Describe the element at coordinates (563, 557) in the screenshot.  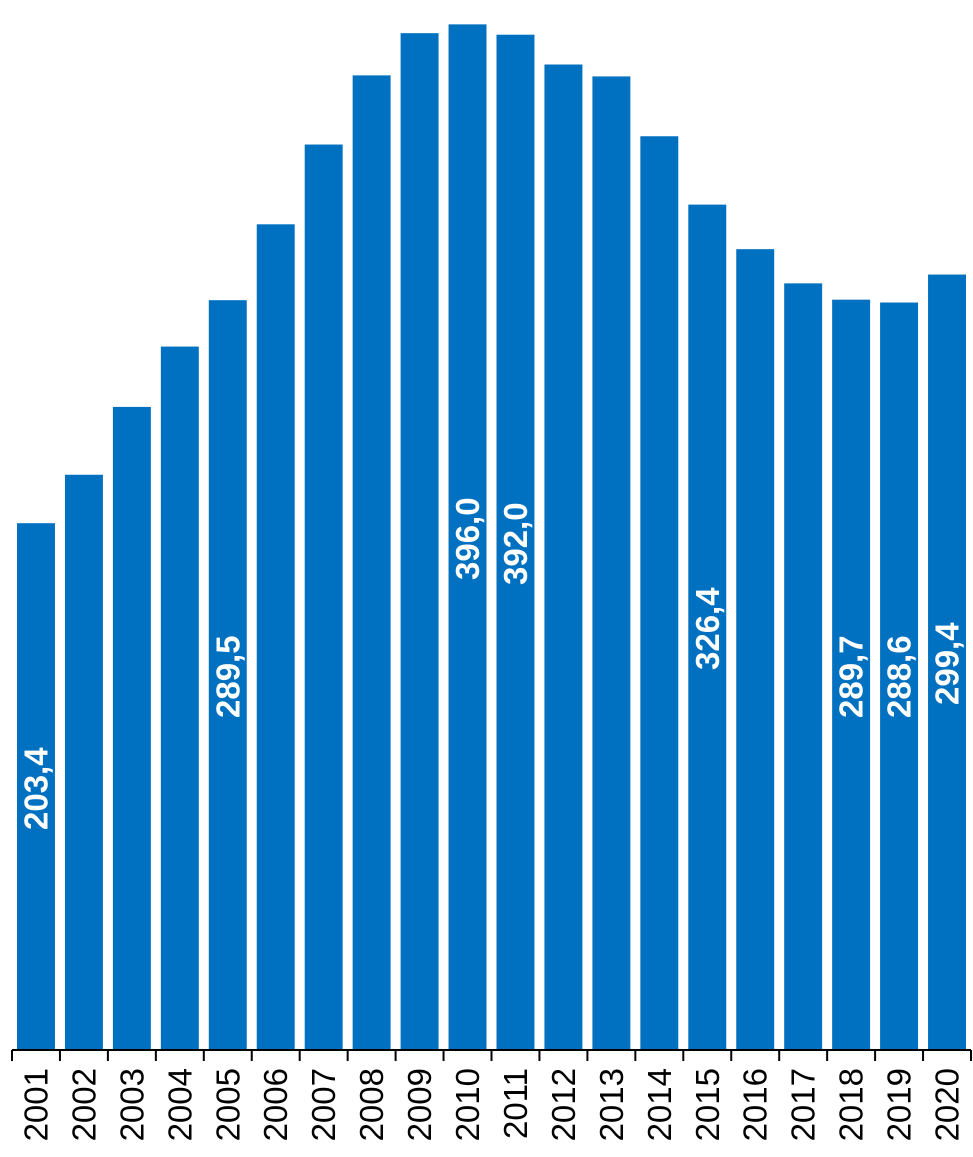
I see `bar-2012` at that location.